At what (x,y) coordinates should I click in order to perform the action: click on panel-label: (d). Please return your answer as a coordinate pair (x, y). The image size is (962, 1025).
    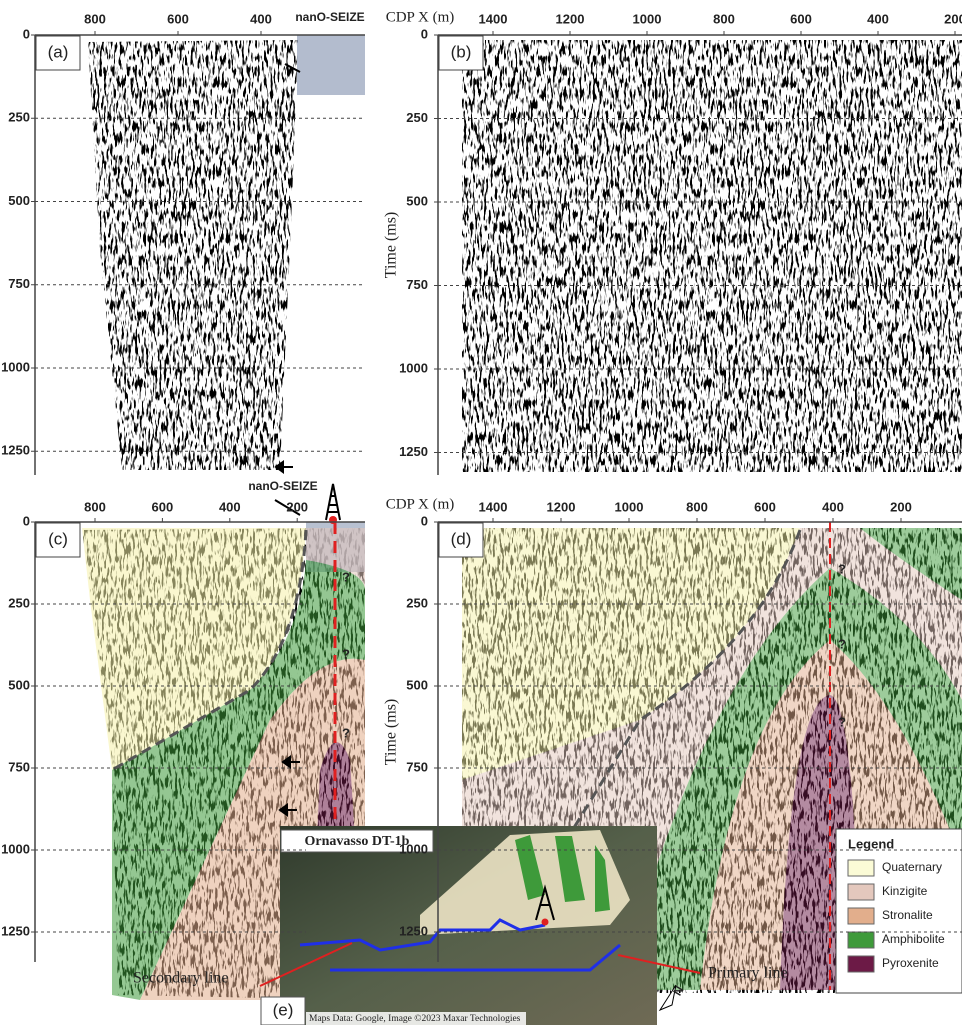
    Looking at the image, I should click on (461, 538).